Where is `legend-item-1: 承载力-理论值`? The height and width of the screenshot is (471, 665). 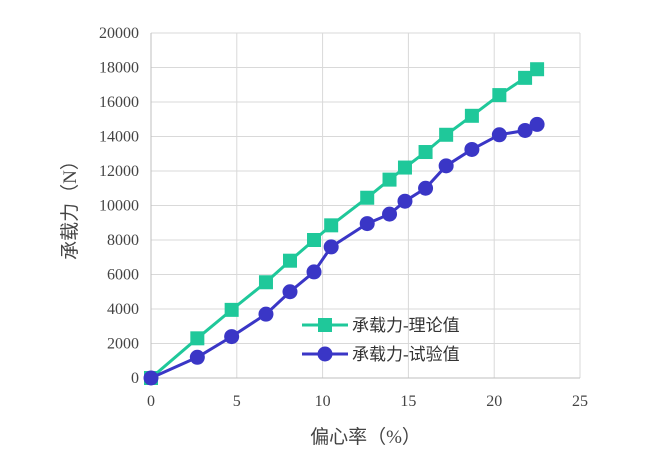 legend-item-1: 承载力-理论值 is located at coordinates (381, 325).